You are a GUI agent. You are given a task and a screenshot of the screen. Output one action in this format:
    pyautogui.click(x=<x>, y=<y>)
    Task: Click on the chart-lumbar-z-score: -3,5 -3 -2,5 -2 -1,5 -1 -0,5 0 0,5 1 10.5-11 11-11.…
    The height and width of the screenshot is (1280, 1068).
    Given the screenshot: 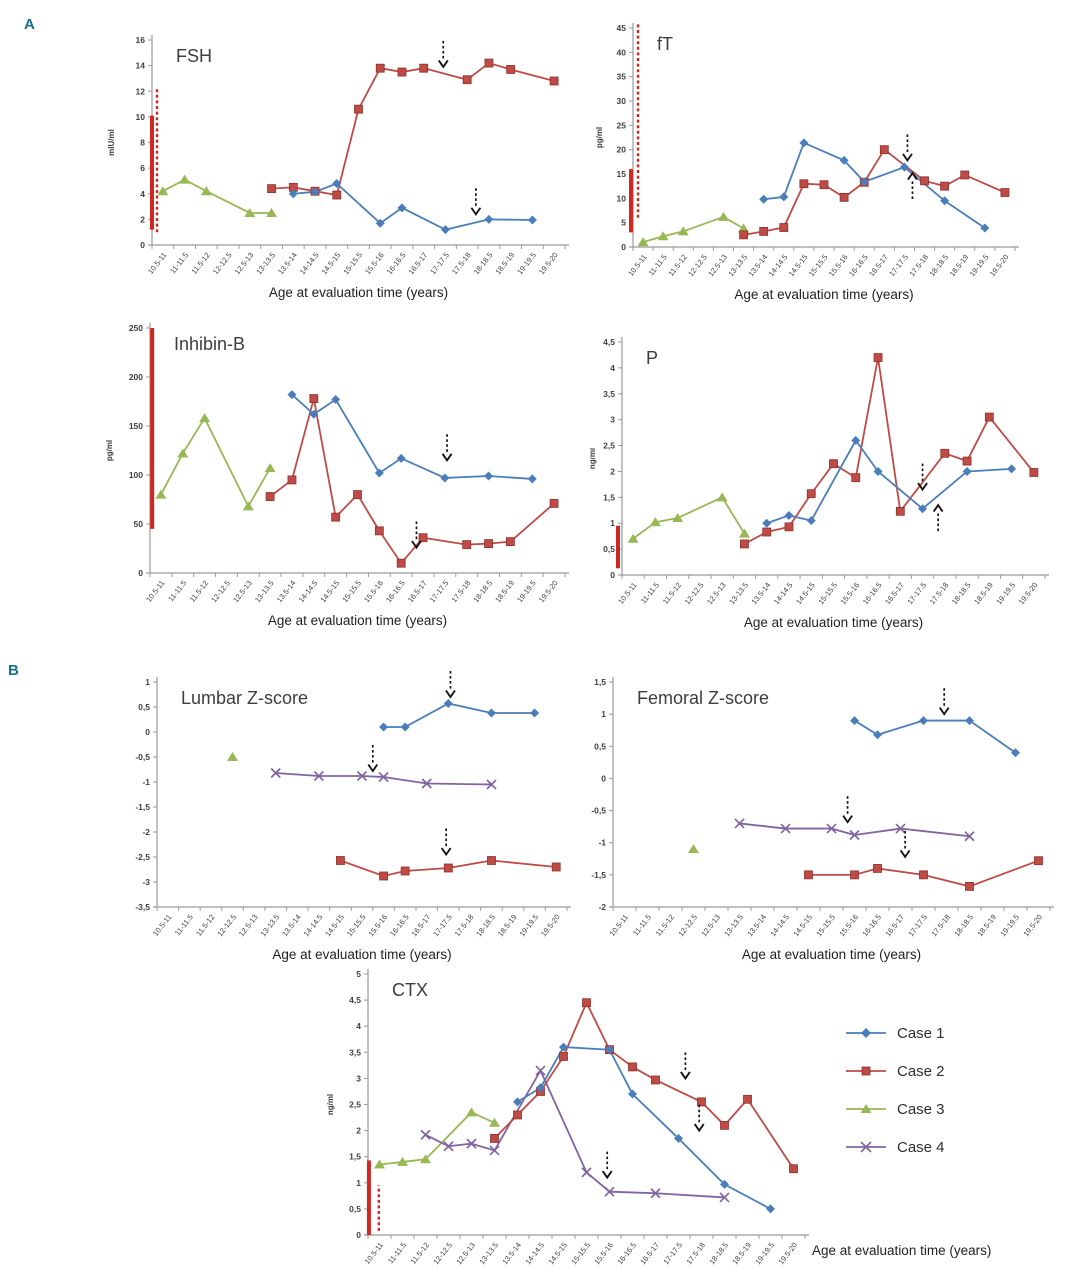 What is the action you would take?
    pyautogui.click(x=349, y=814)
    